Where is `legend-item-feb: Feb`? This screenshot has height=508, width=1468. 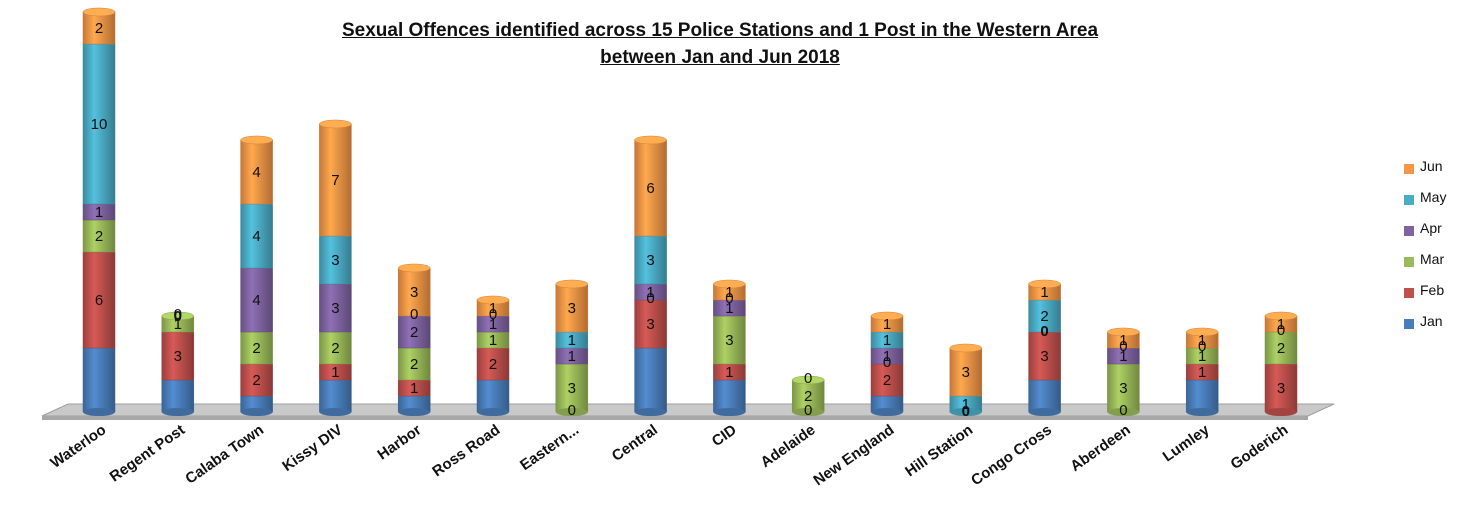
legend-item-feb: Feb is located at coordinates (1435, 297).